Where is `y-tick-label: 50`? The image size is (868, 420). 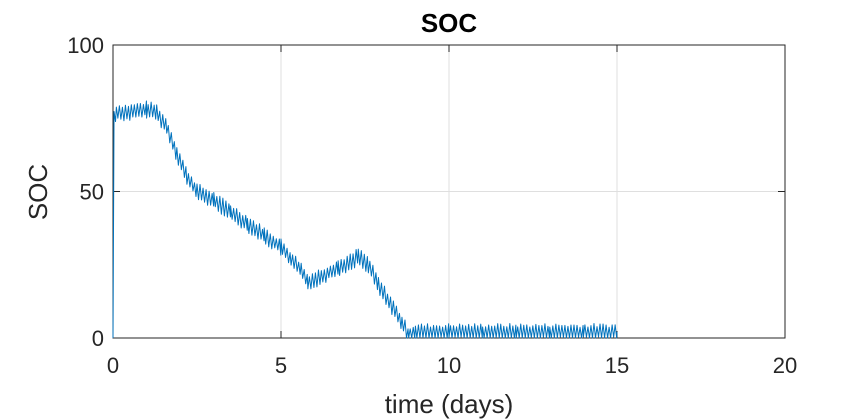 y-tick-label: 50 is located at coordinates (92, 192).